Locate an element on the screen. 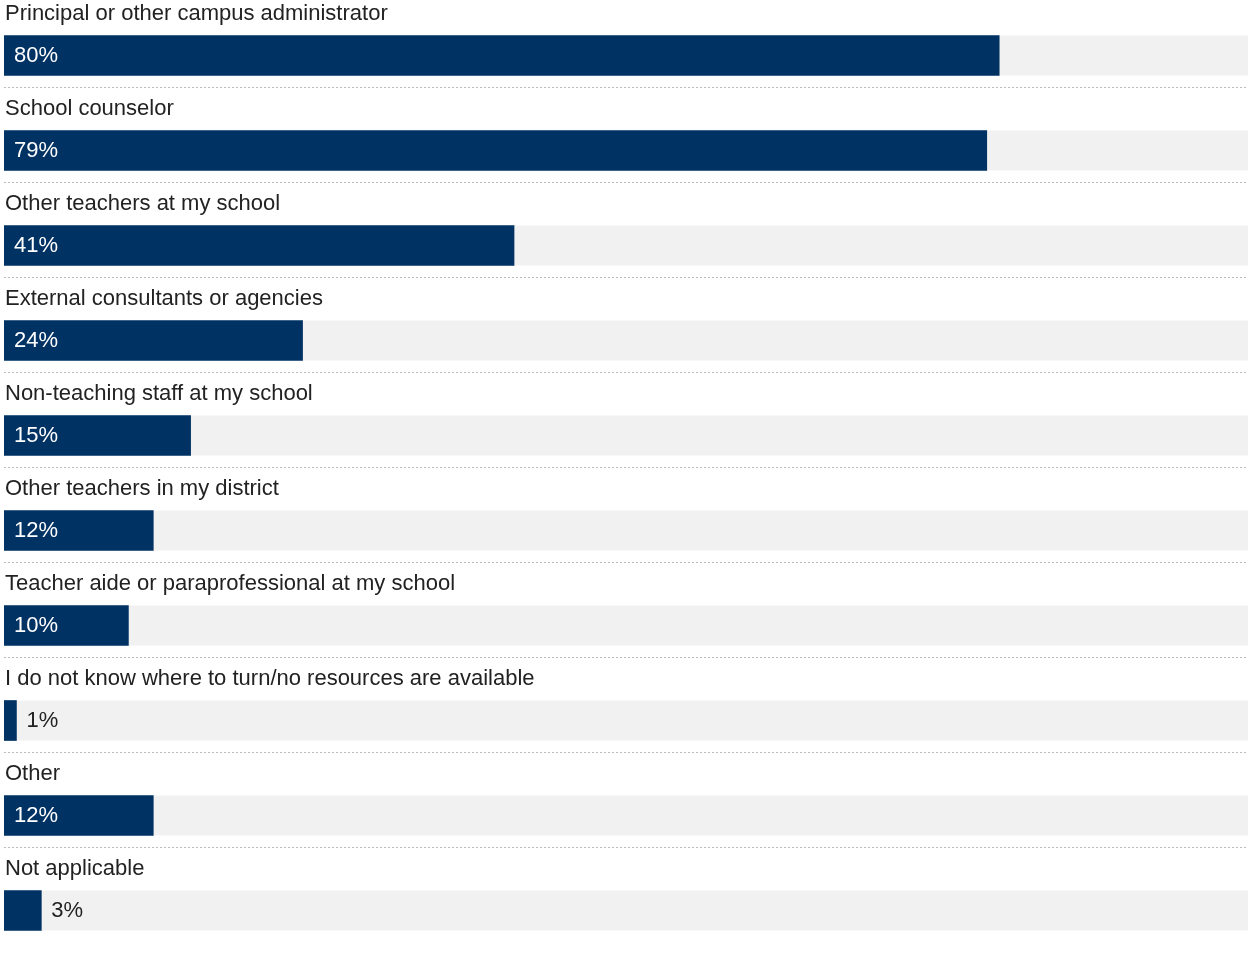 The height and width of the screenshot is (958, 1250). y-tick-label: Non-teaching staff at my school is located at coordinates (159, 392).